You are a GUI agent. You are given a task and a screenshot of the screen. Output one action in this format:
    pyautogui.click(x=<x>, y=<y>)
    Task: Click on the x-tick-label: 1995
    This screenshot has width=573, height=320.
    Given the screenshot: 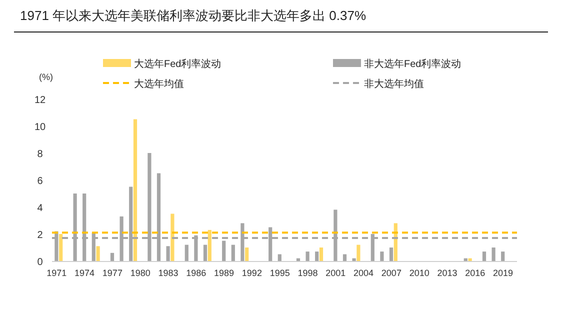 What is the action you would take?
    pyautogui.click(x=280, y=273)
    